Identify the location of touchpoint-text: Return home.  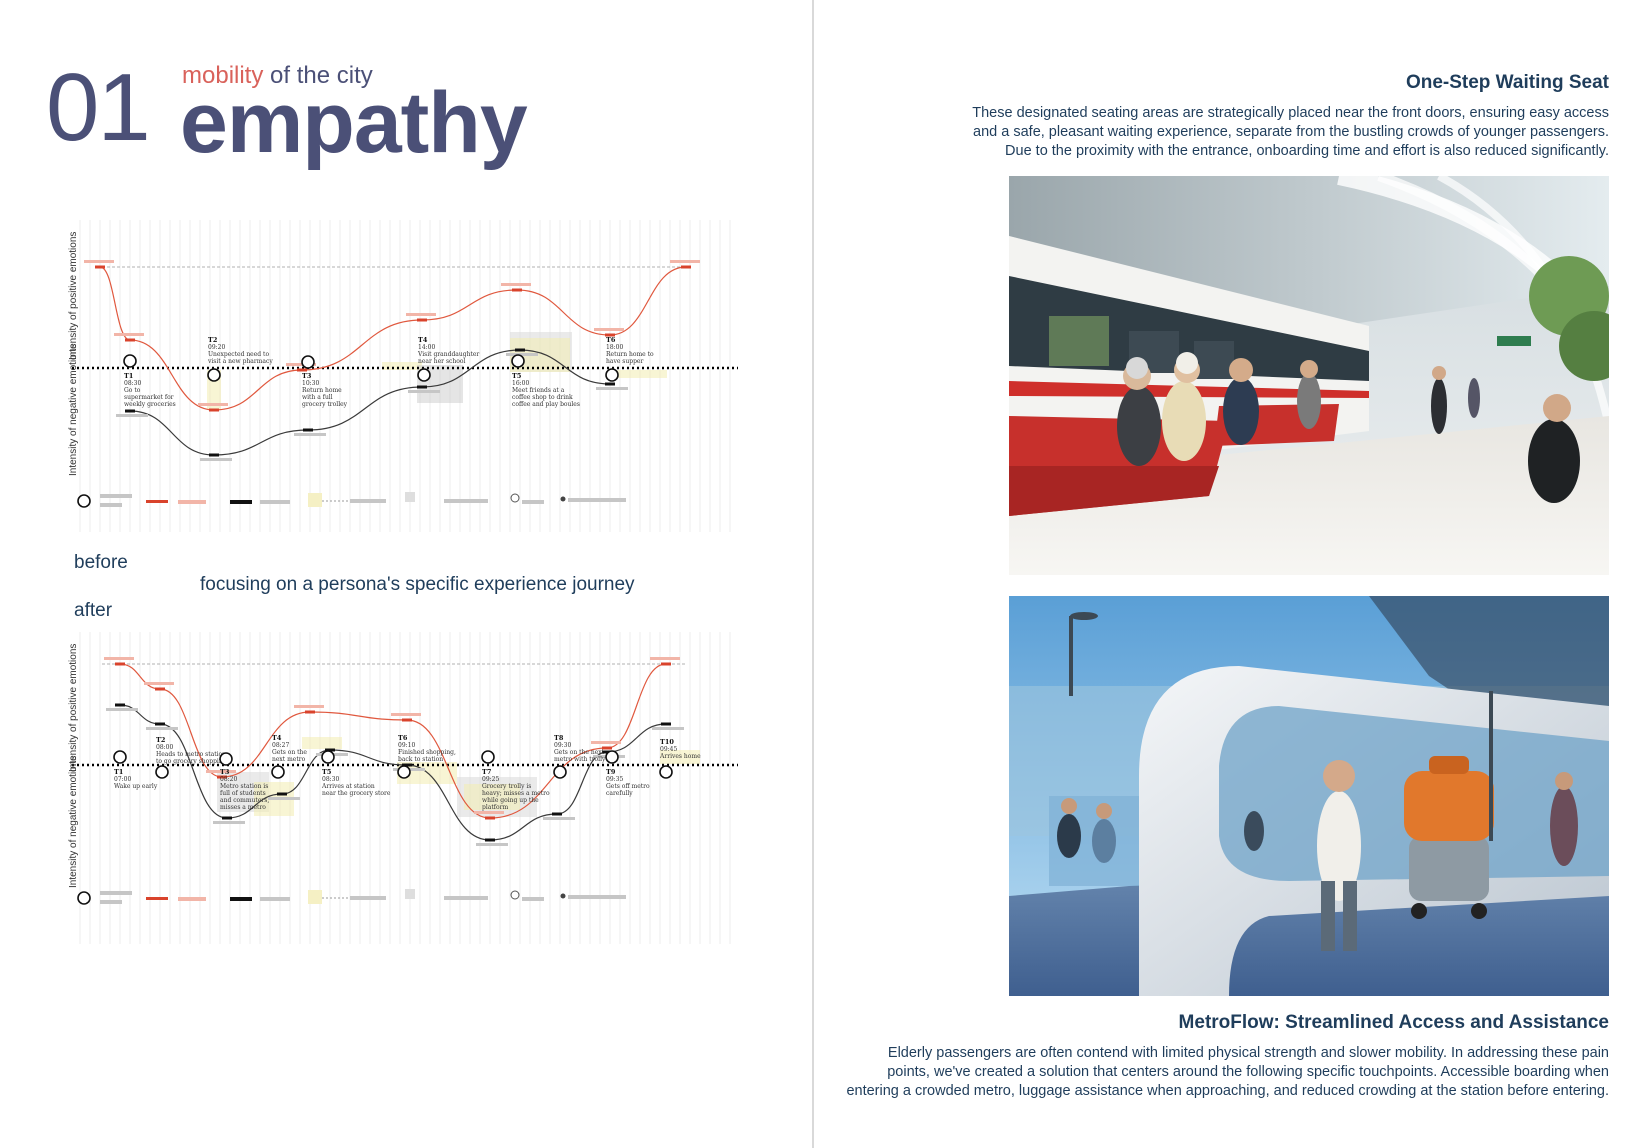
(322, 390).